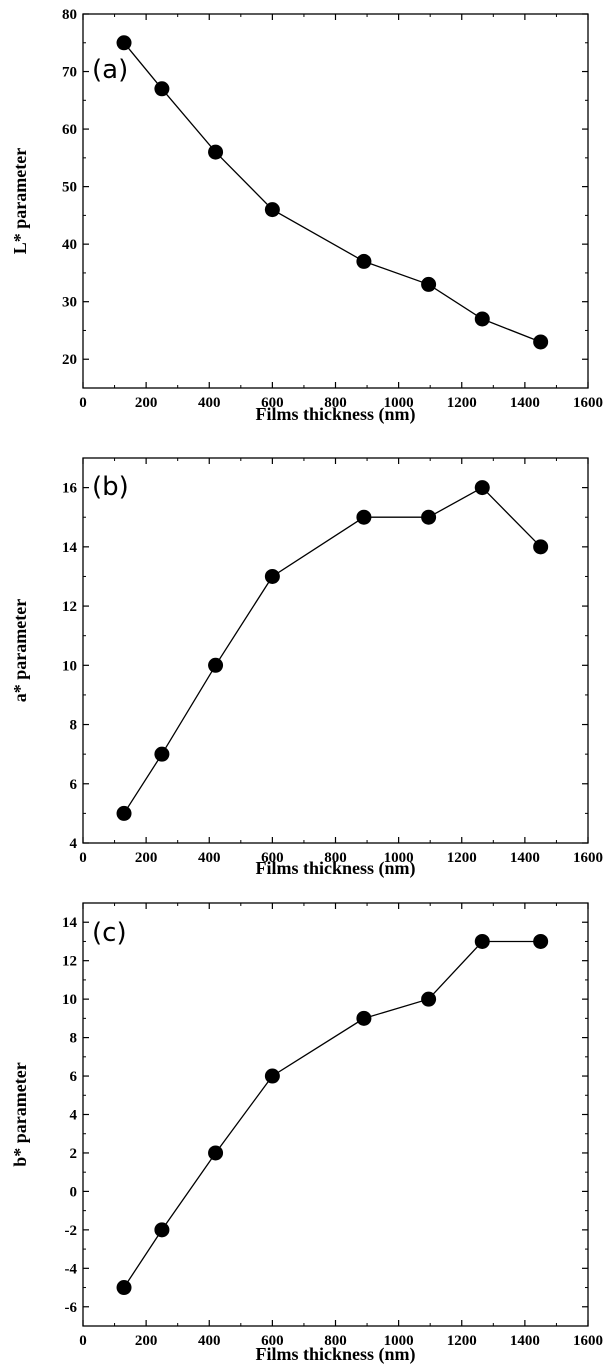 The image size is (608, 1367). What do you see at coordinates (20, 650) in the screenshot?
I see `y-axis-title: a* parameter` at bounding box center [20, 650].